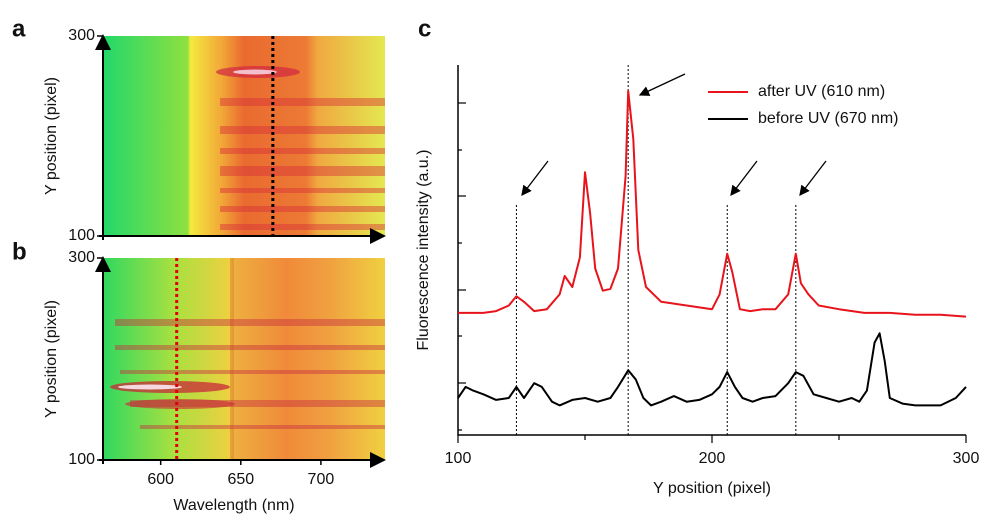 This screenshot has width=986, height=521. What do you see at coordinates (244, 136) in the screenshot?
I see `spectral-image-a` at bounding box center [244, 136].